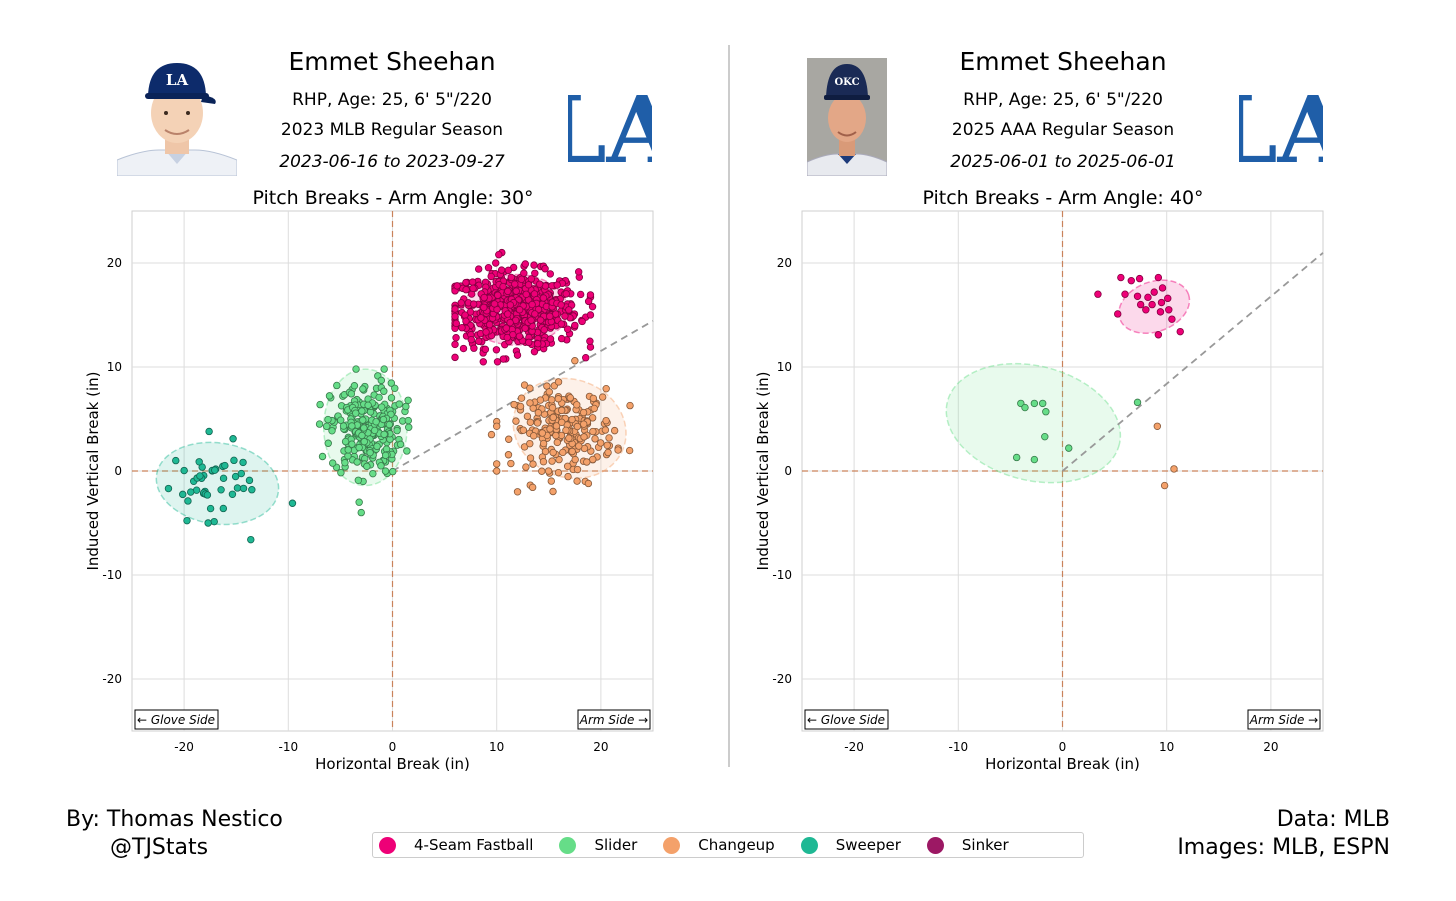  I want to click on legend-label: Sweeper, so click(868, 845).